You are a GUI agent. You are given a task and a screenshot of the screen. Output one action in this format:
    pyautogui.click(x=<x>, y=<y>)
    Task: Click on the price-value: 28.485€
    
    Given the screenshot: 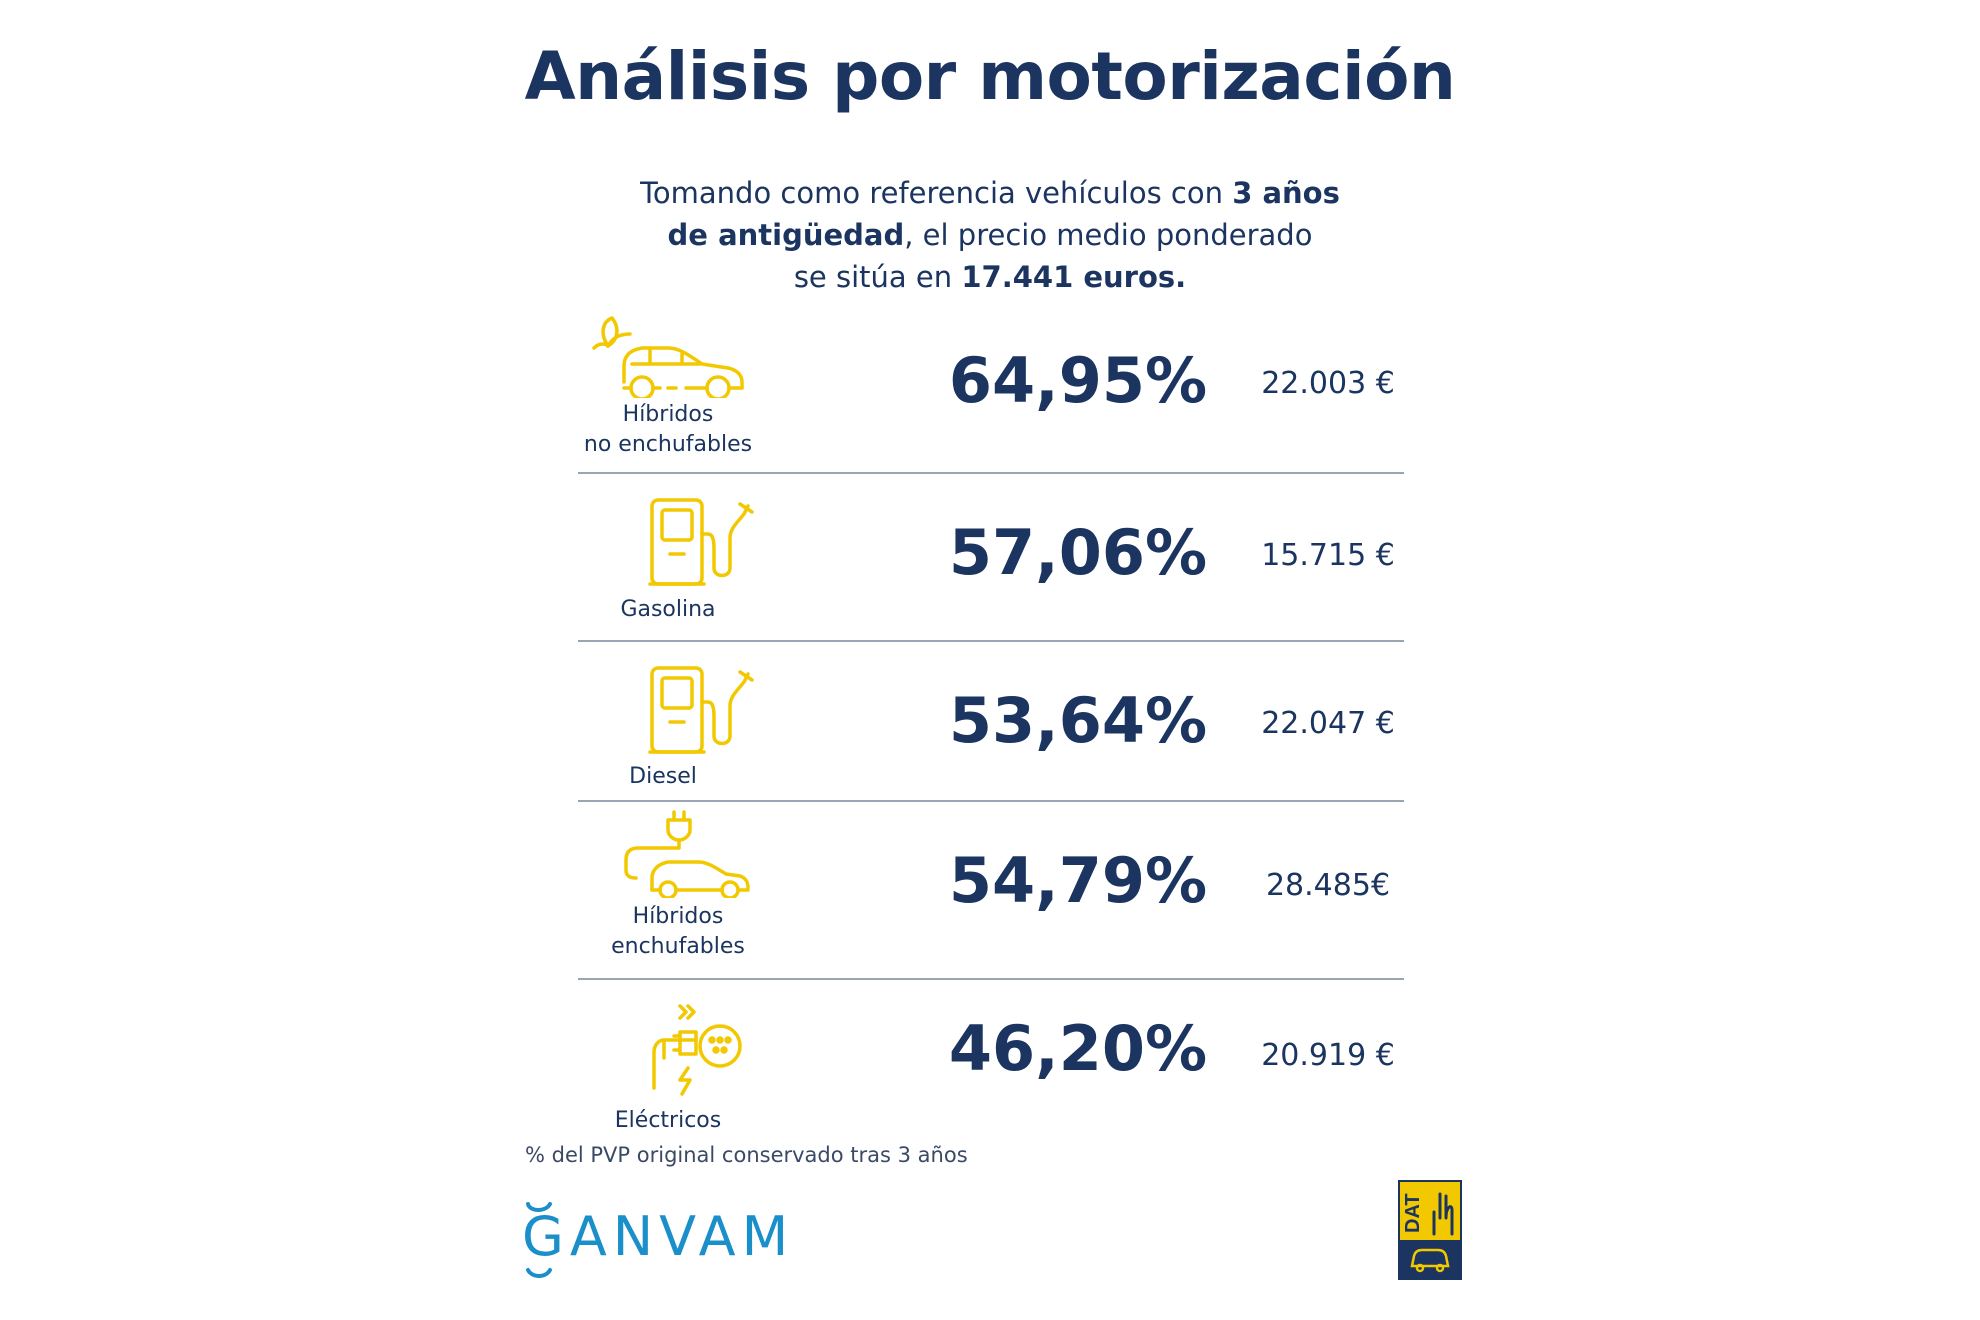 What is the action you would take?
    pyautogui.click(x=1328, y=885)
    